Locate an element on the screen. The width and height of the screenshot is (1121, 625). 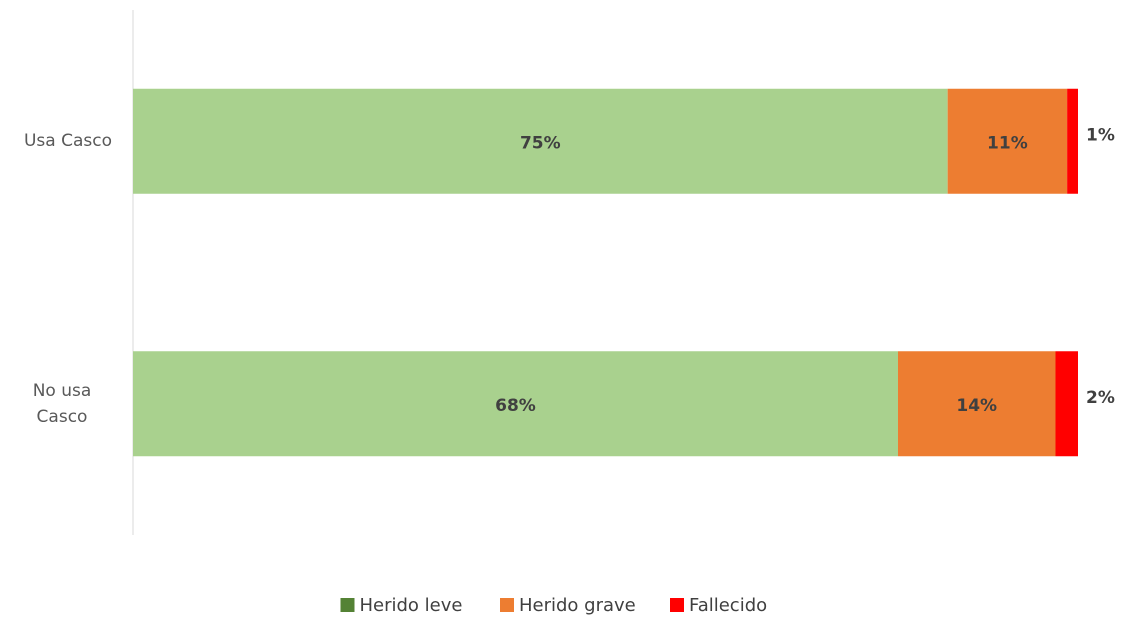
data-label: 75% is located at coordinates (540, 143).